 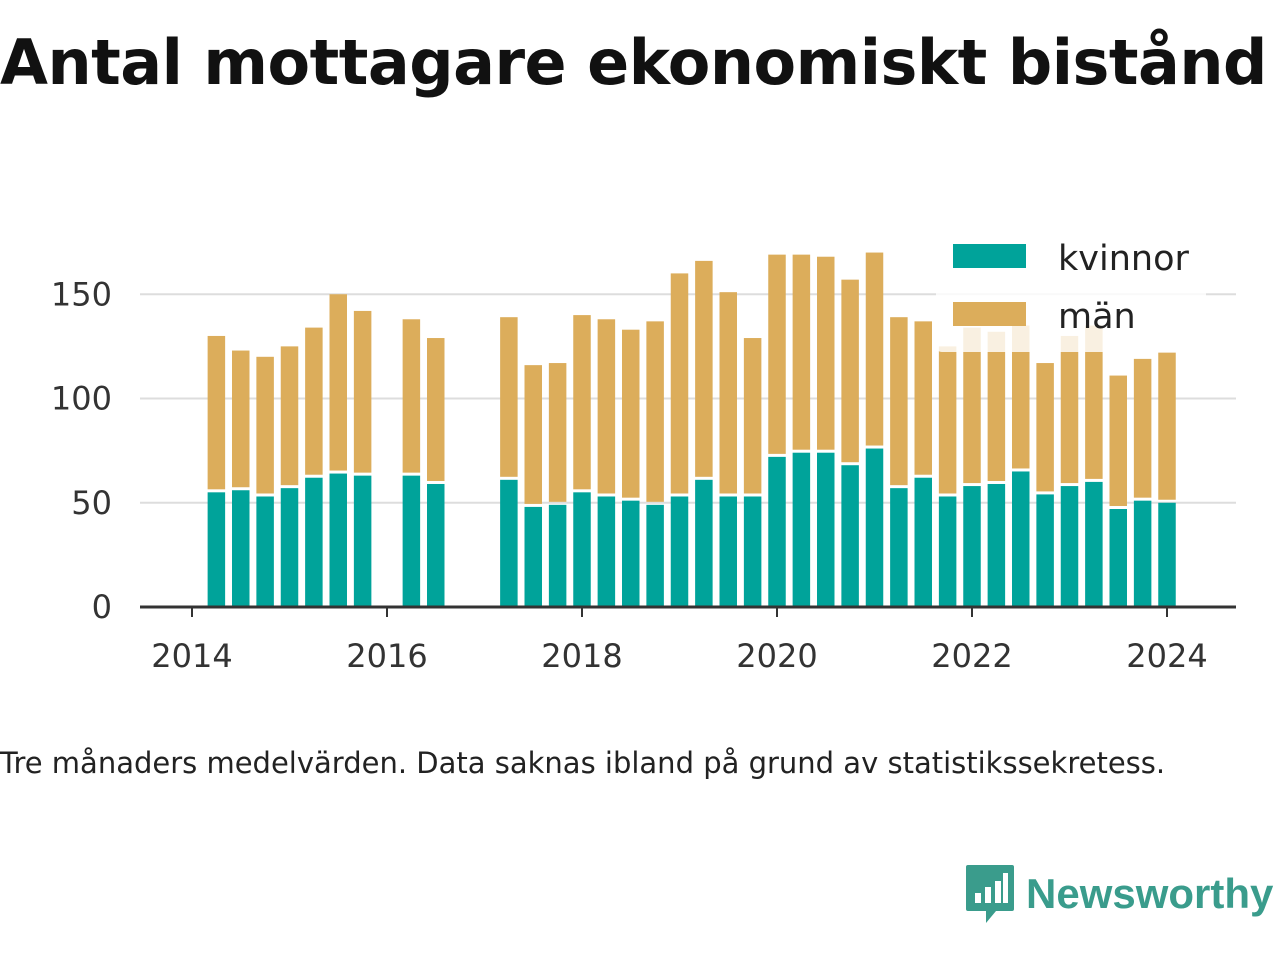 I want to click on legend-label: män, so click(x=1097, y=317).